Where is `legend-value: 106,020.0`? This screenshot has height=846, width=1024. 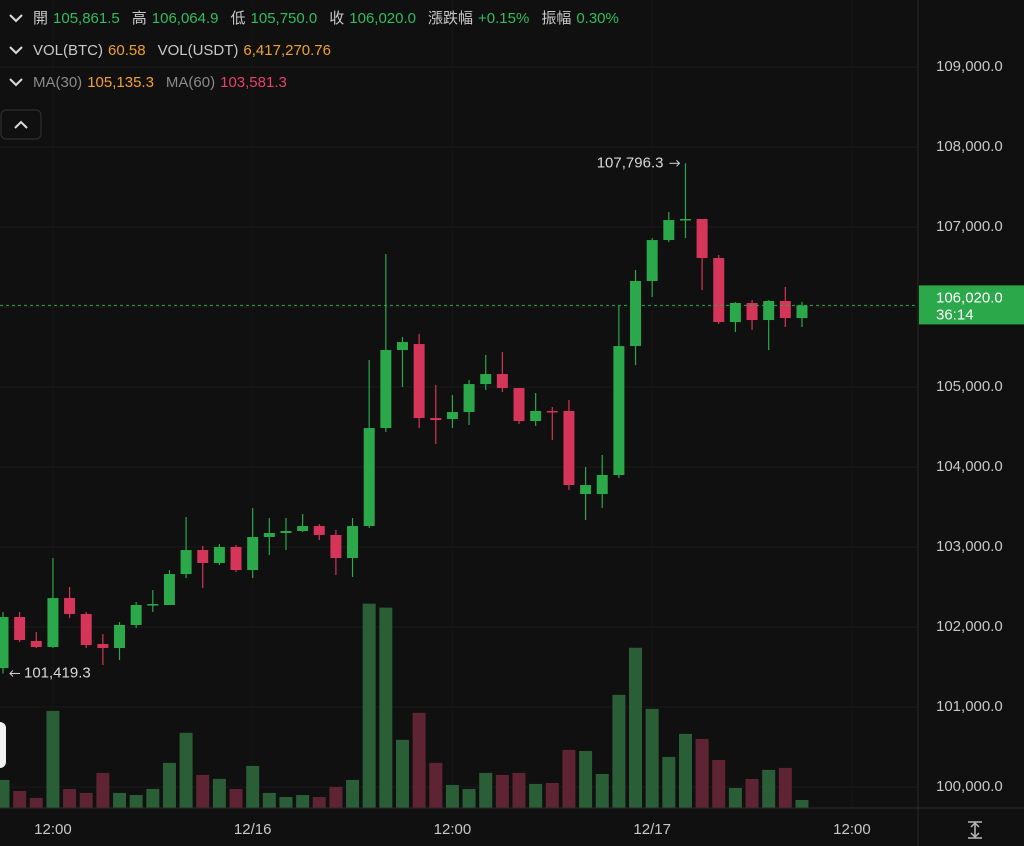 legend-value: 106,020.0 is located at coordinates (382, 18).